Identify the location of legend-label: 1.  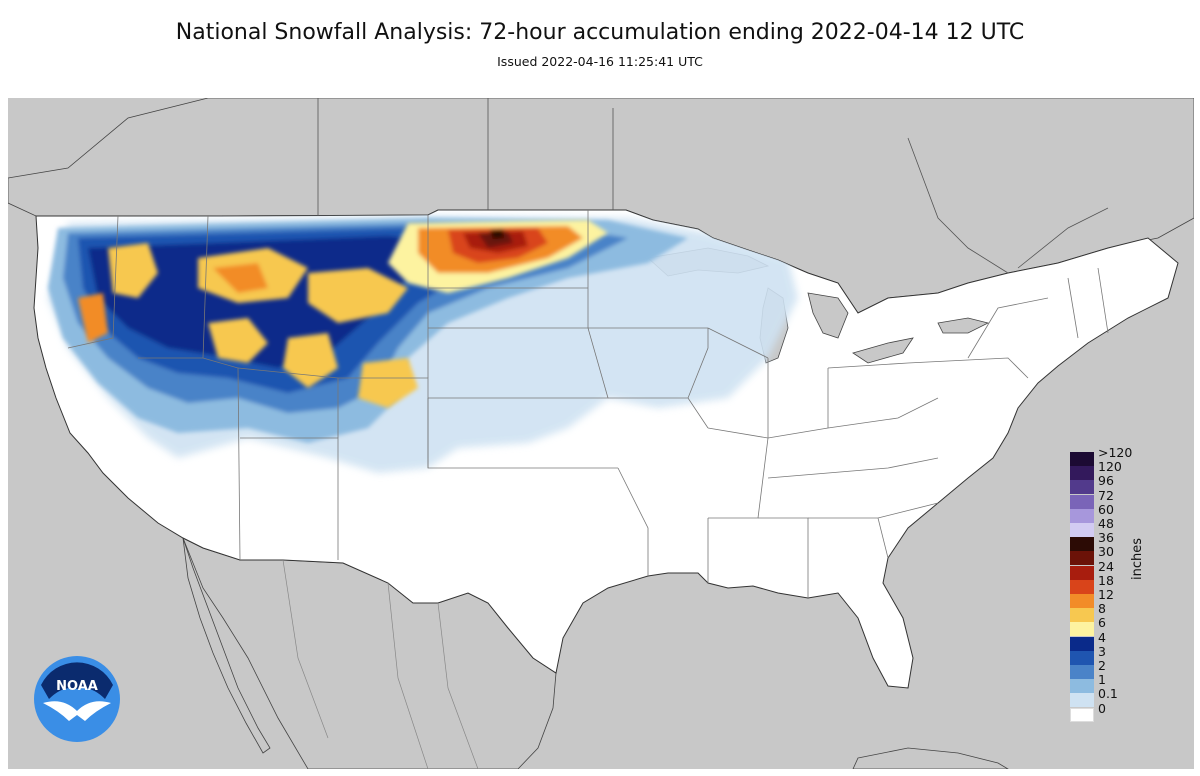
(1102, 680).